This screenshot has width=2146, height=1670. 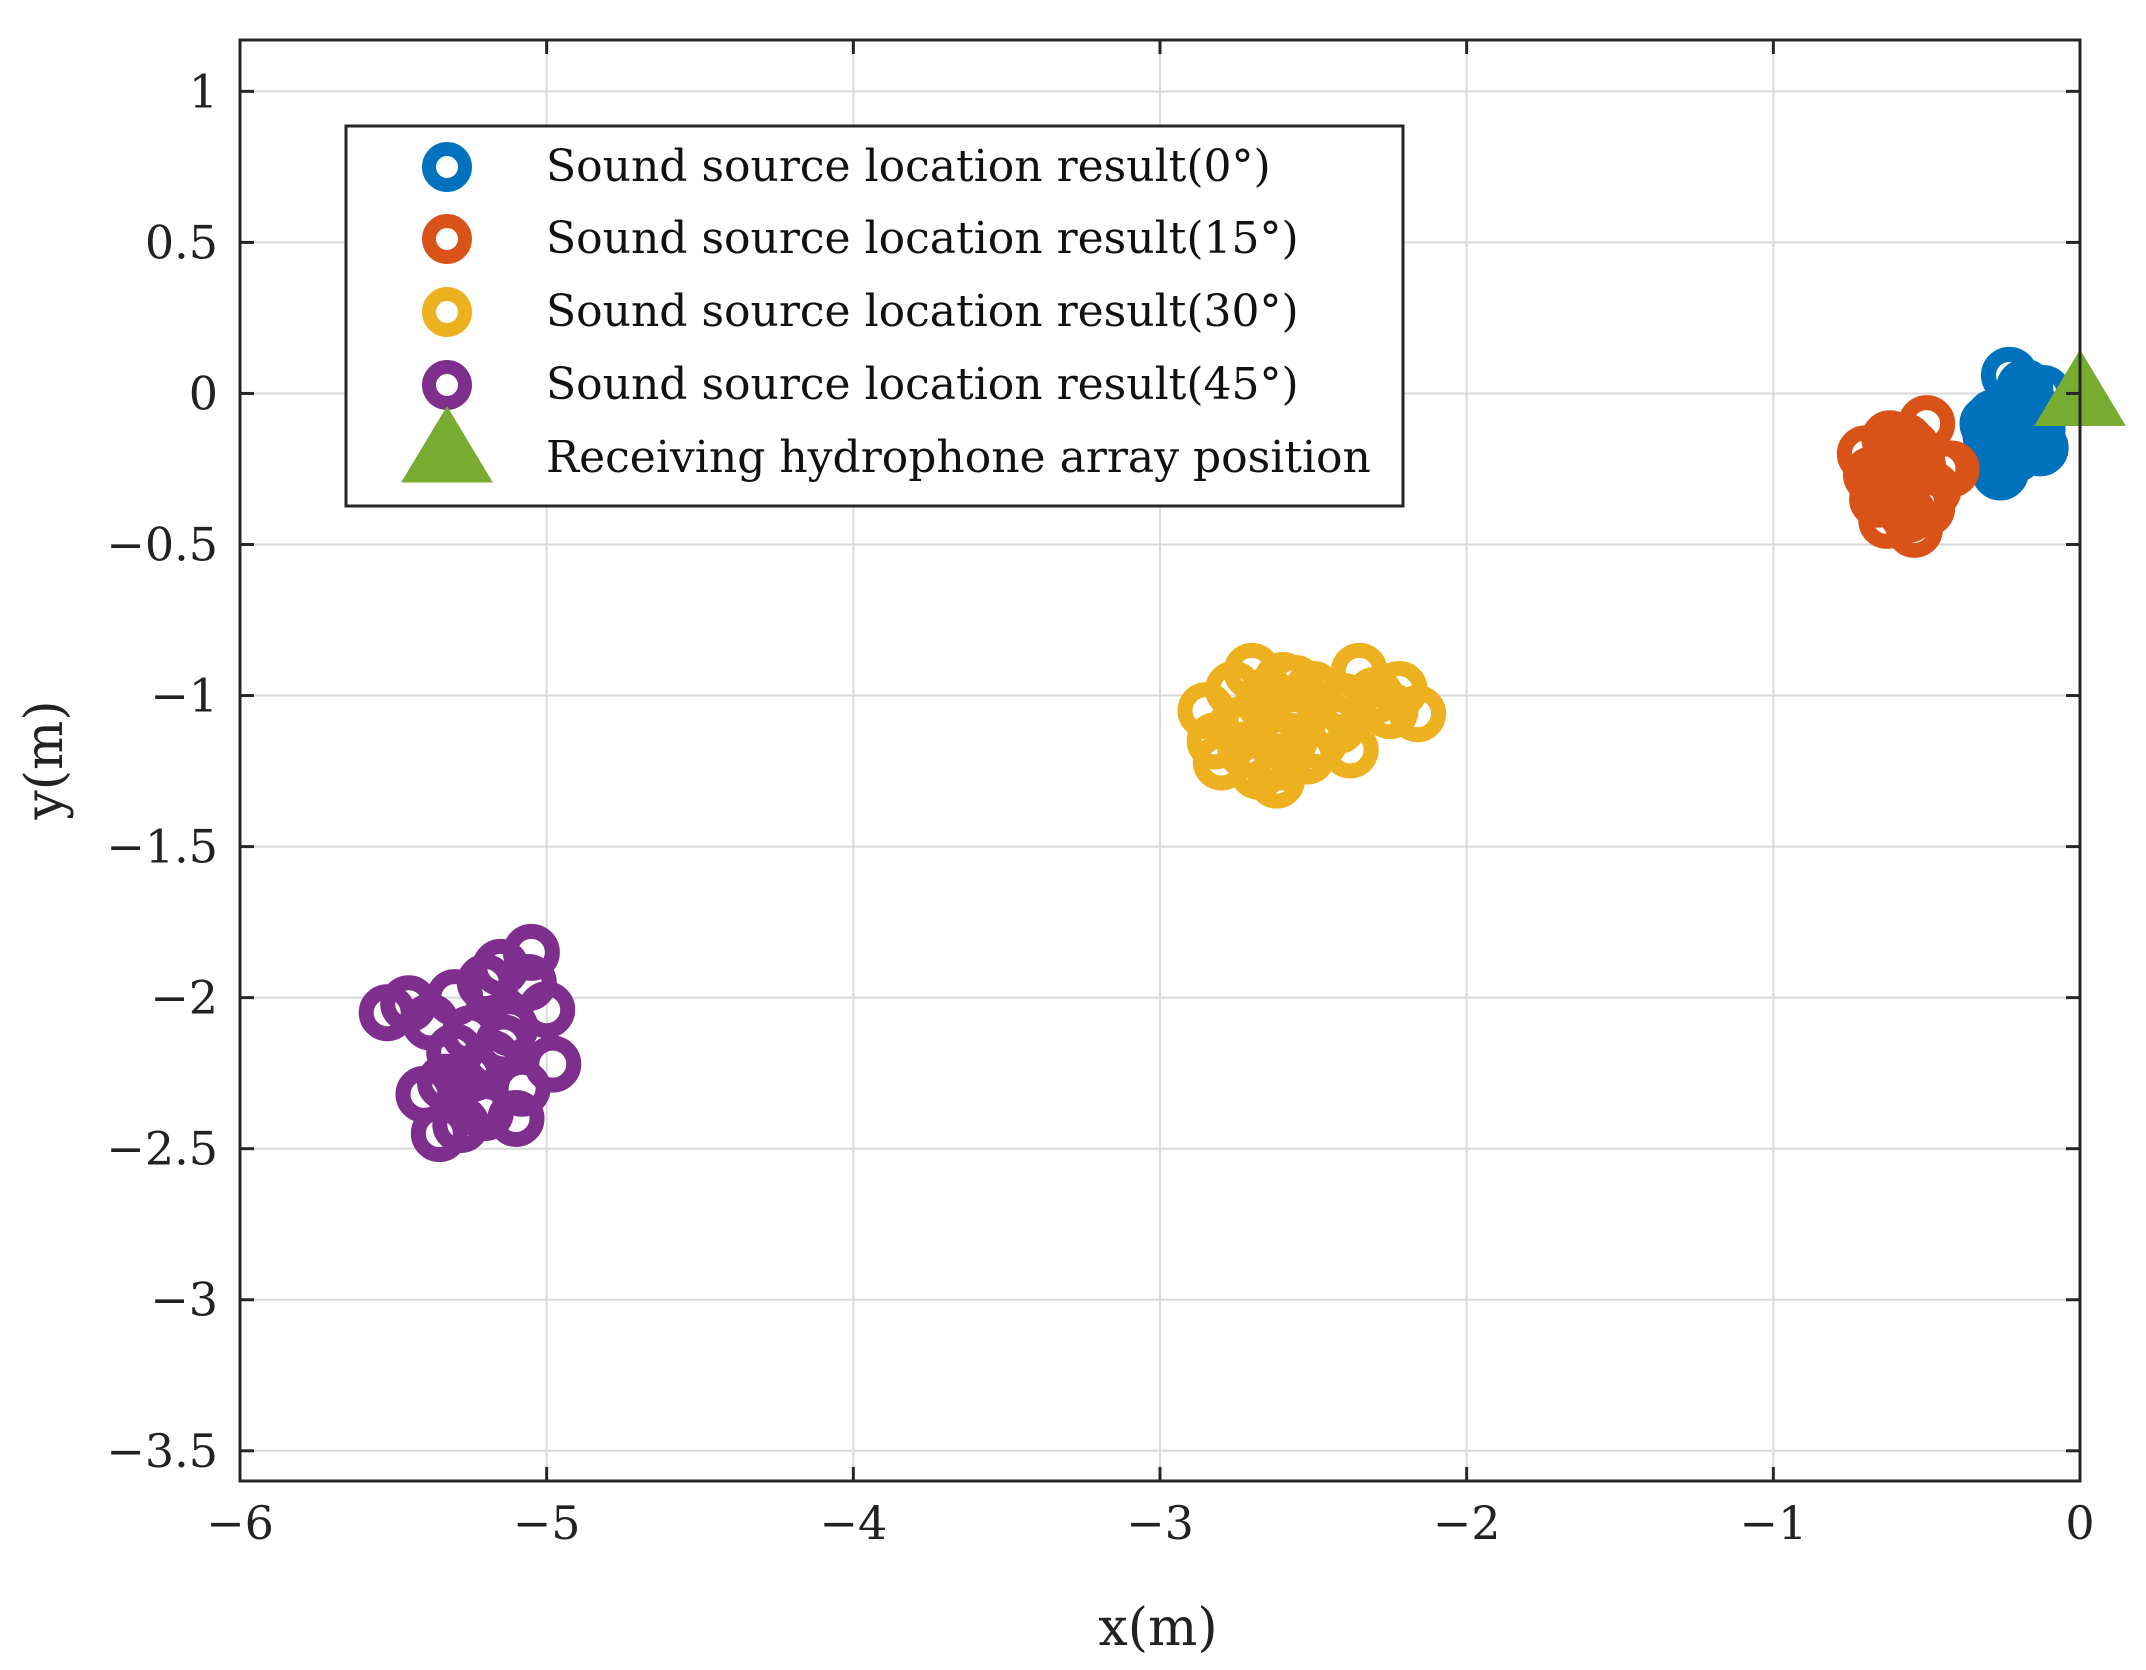 What do you see at coordinates (184, 1300) in the screenshot?
I see `y-tick-label: −3` at bounding box center [184, 1300].